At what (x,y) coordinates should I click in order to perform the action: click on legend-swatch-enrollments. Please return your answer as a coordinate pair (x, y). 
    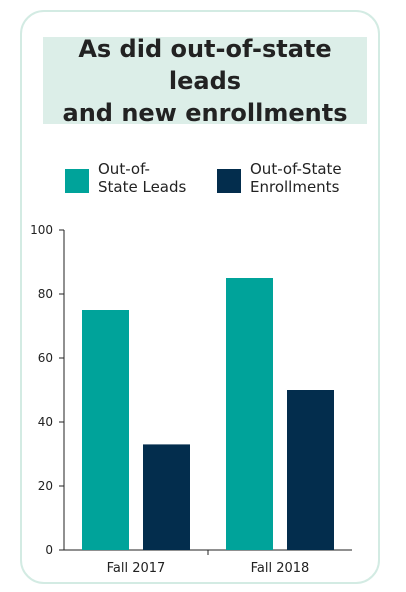
    Looking at the image, I should click on (229, 181).